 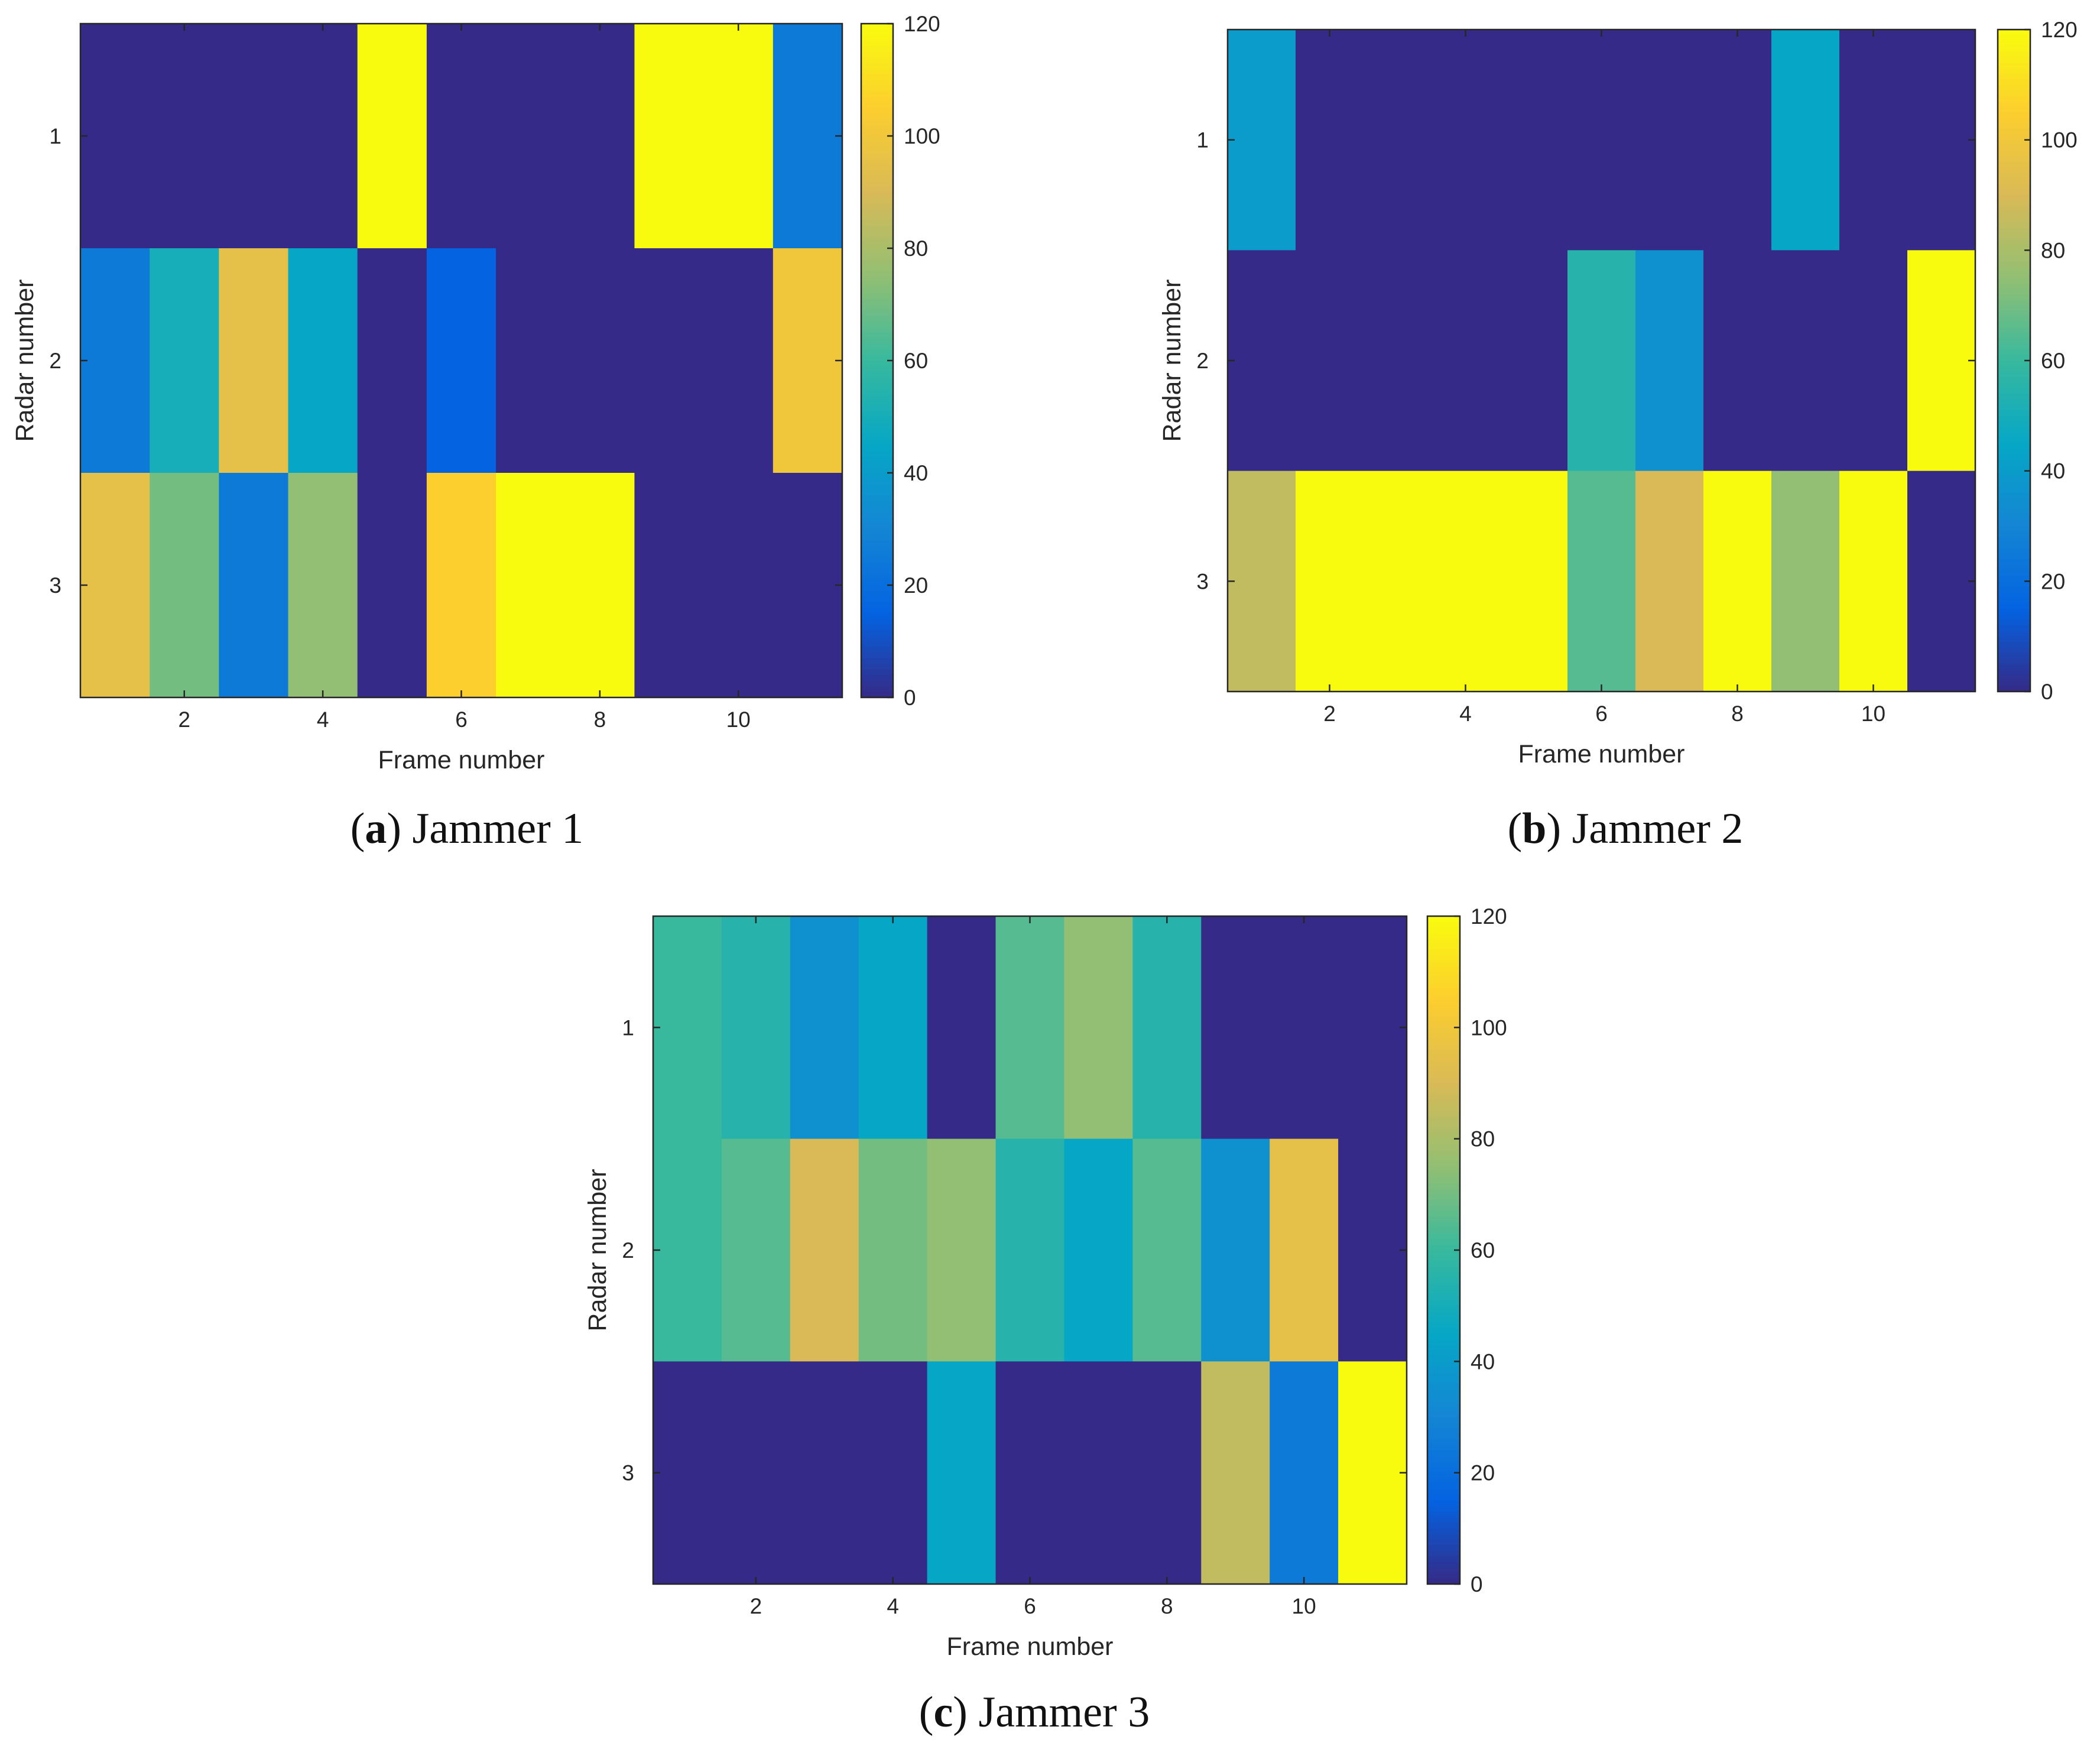 I want to click on colorbar-tick-label: 0, so click(x=1477, y=1584).